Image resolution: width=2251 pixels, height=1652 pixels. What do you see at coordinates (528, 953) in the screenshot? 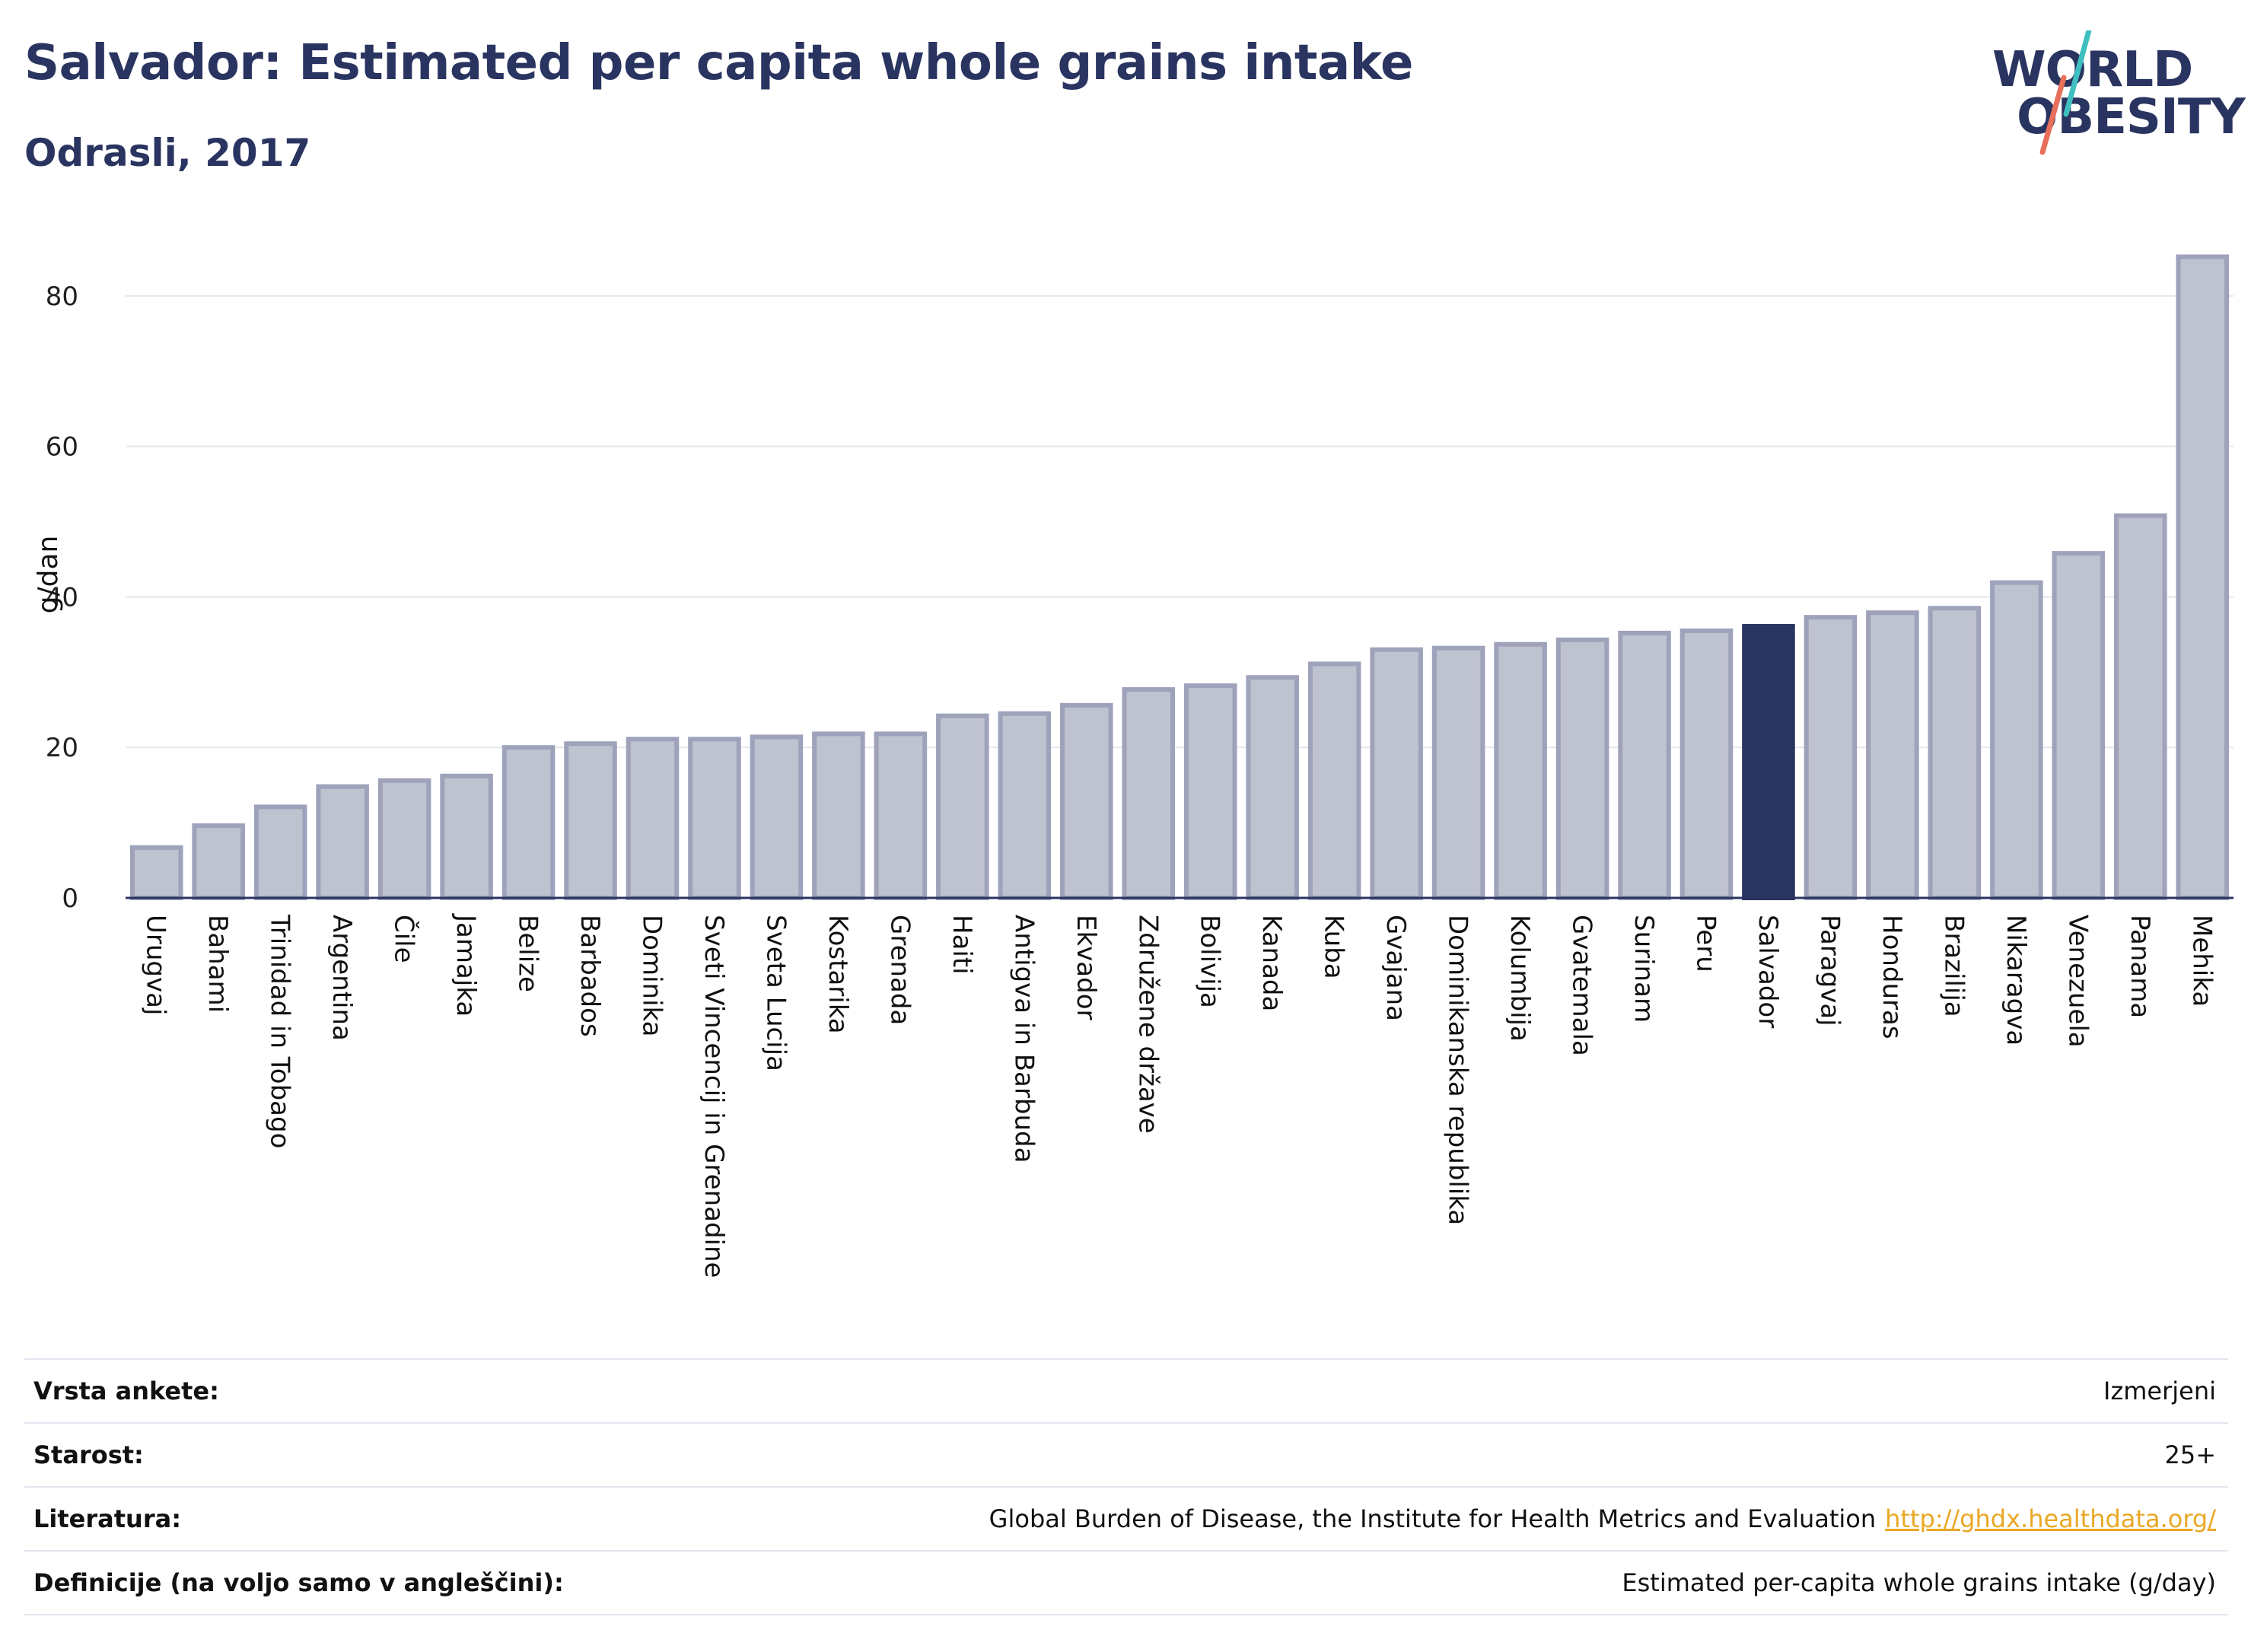
I see `x-tick-label: Belize` at bounding box center [528, 953].